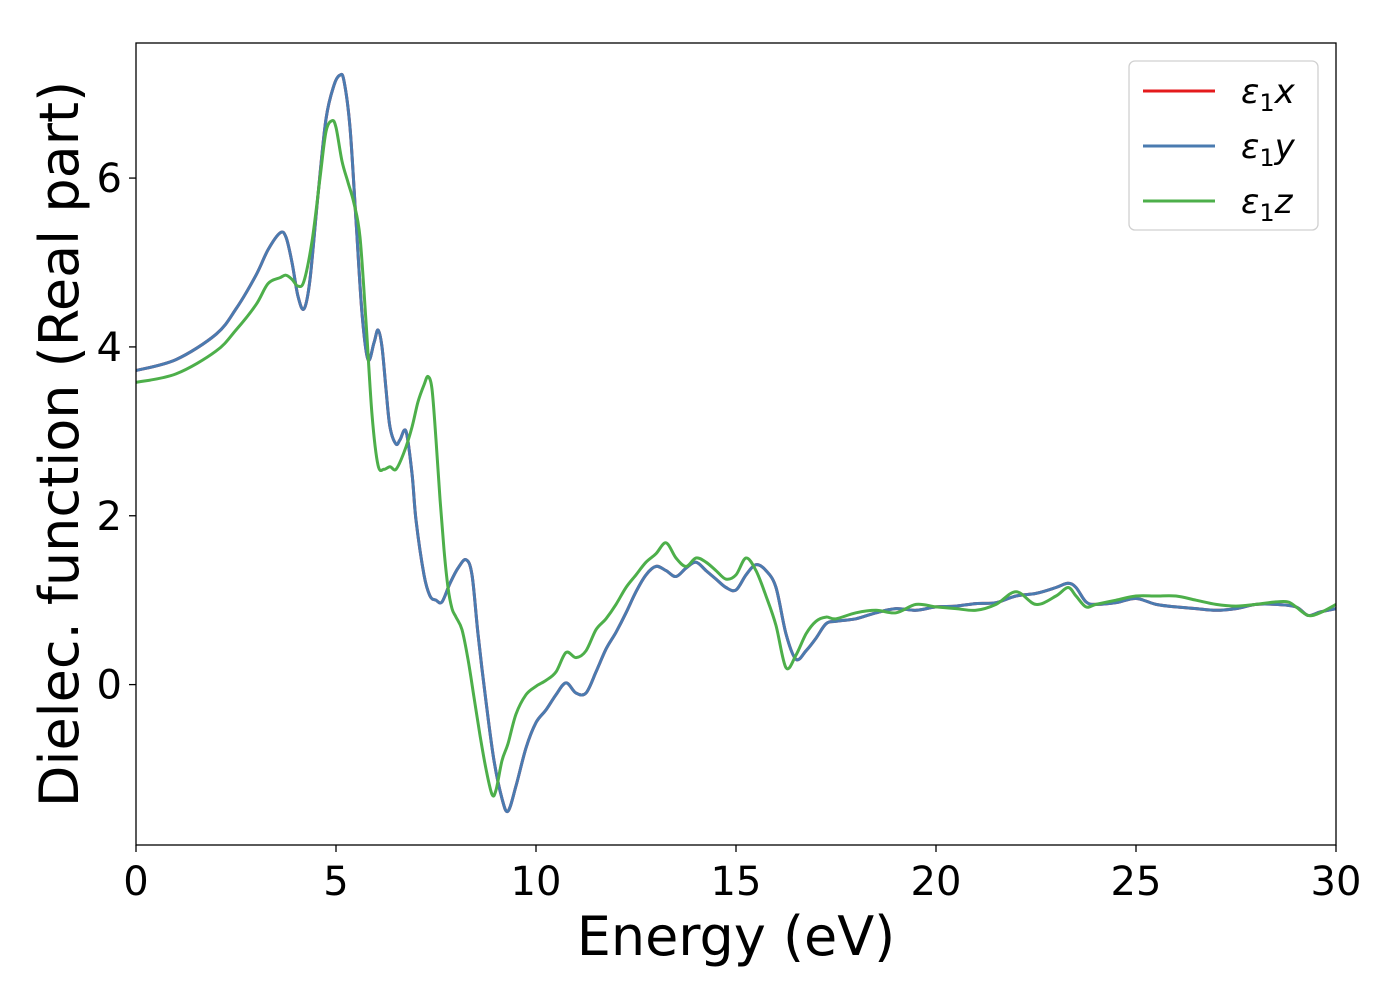 The width and height of the screenshot is (1400, 1000). What do you see at coordinates (936, 882) in the screenshot?
I see `x-tick-label: 20` at bounding box center [936, 882].